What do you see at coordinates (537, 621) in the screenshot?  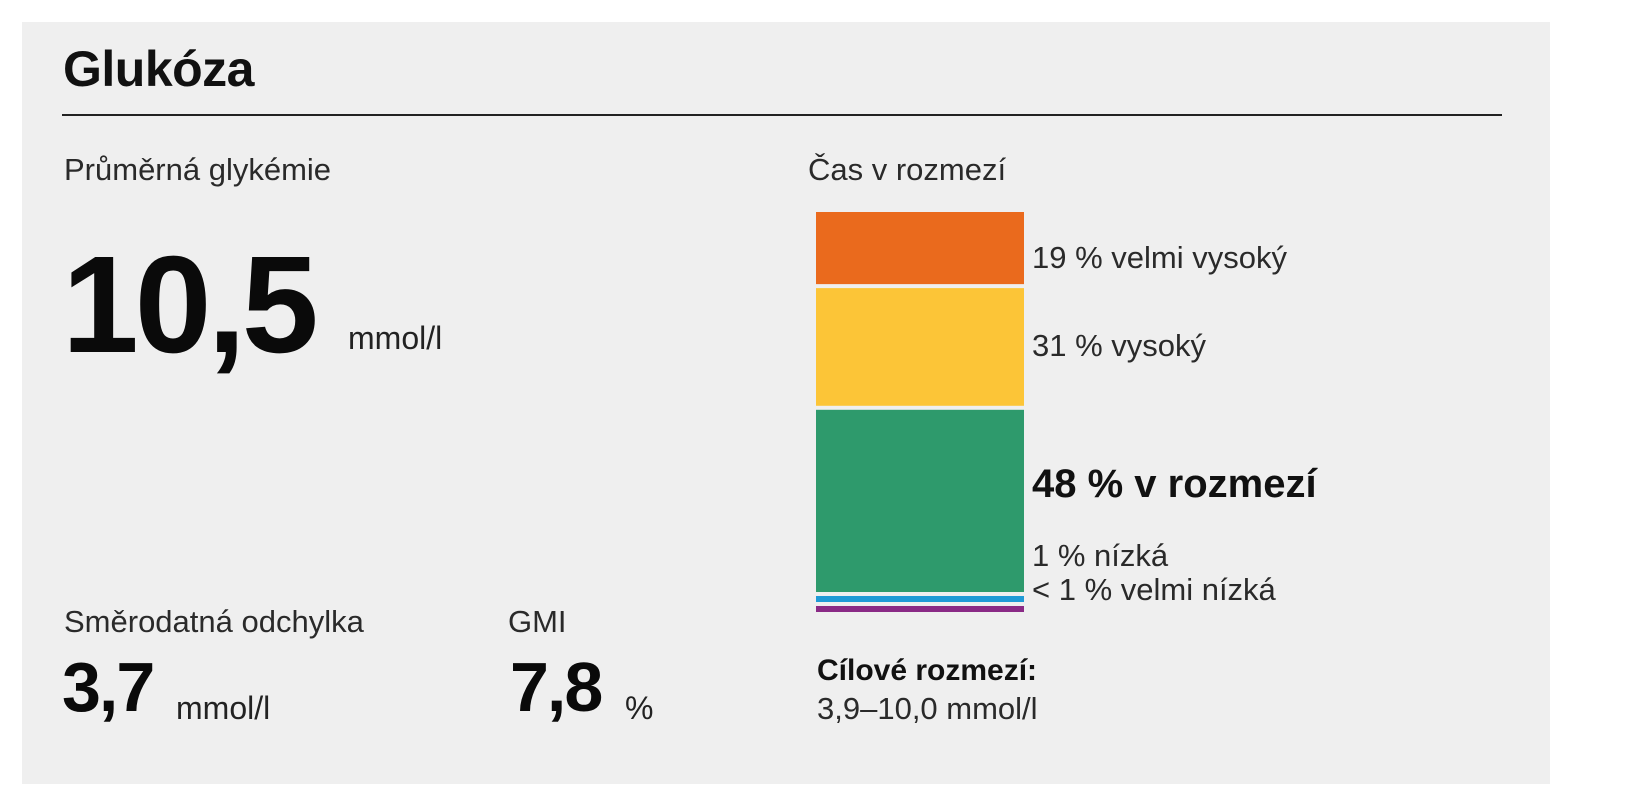 I see `gmi-label: GMI` at bounding box center [537, 621].